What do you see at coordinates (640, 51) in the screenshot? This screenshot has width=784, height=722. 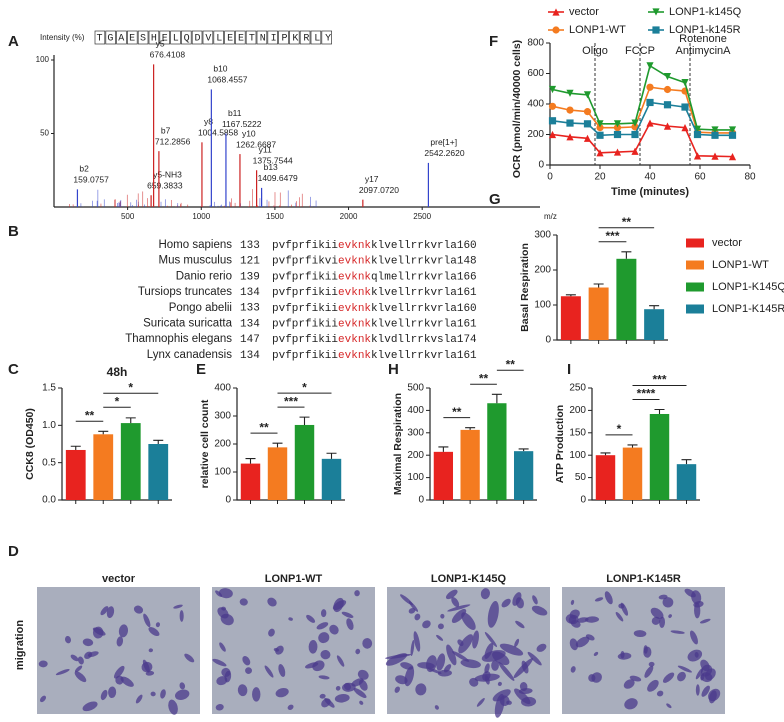 I see `protocol-label: FCCP` at bounding box center [640, 51].